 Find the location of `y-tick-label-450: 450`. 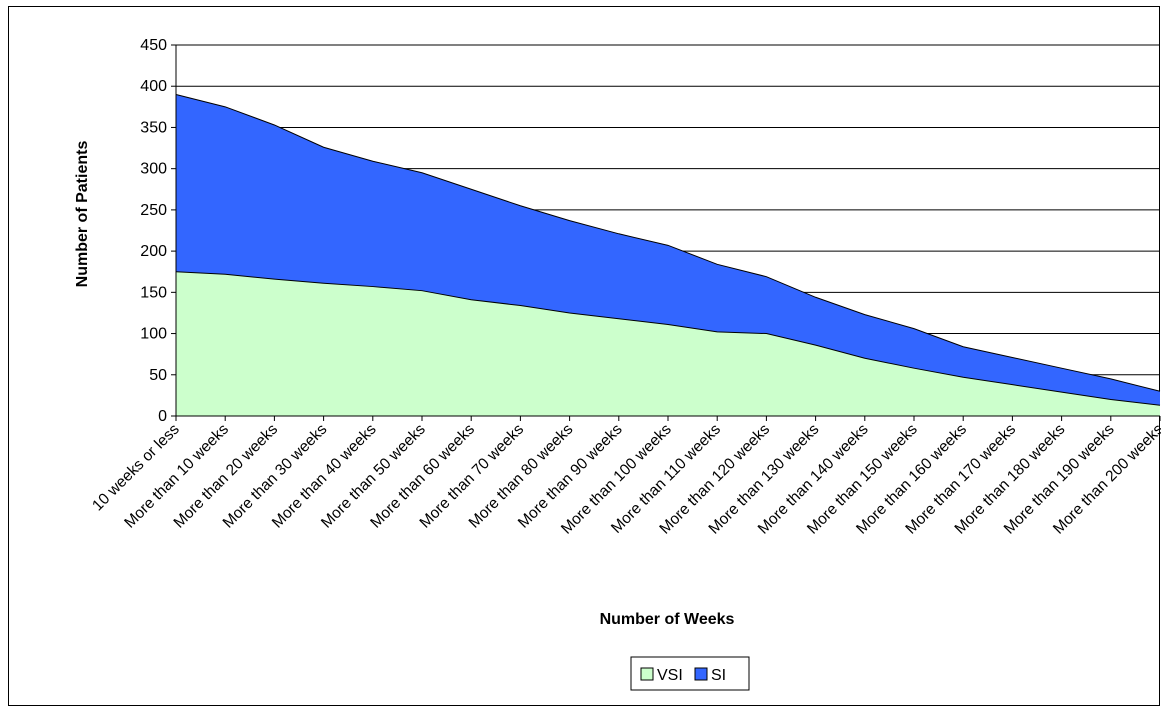

y-tick-label-450: 450 is located at coordinates (153, 45).